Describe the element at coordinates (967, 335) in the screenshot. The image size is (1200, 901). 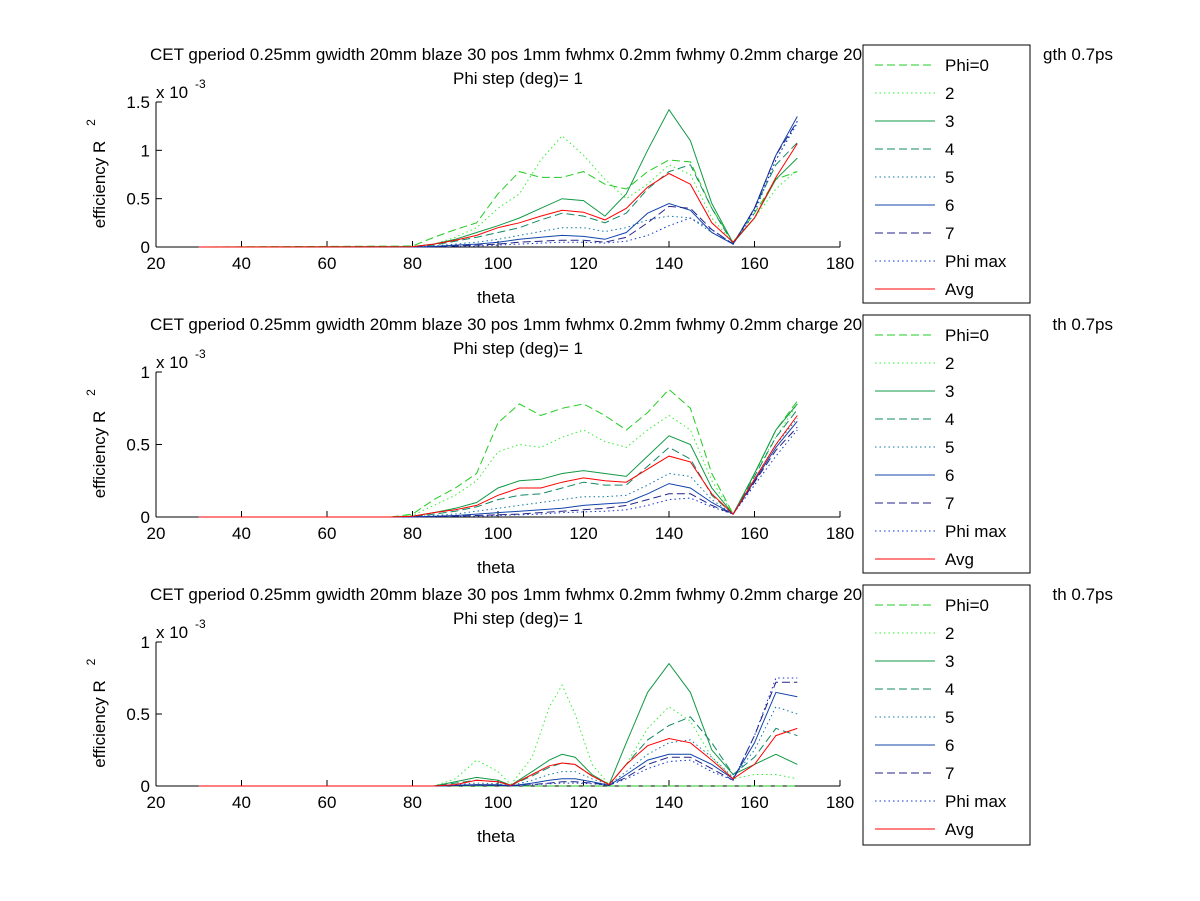
I see `legend-label: Phi=0` at that location.